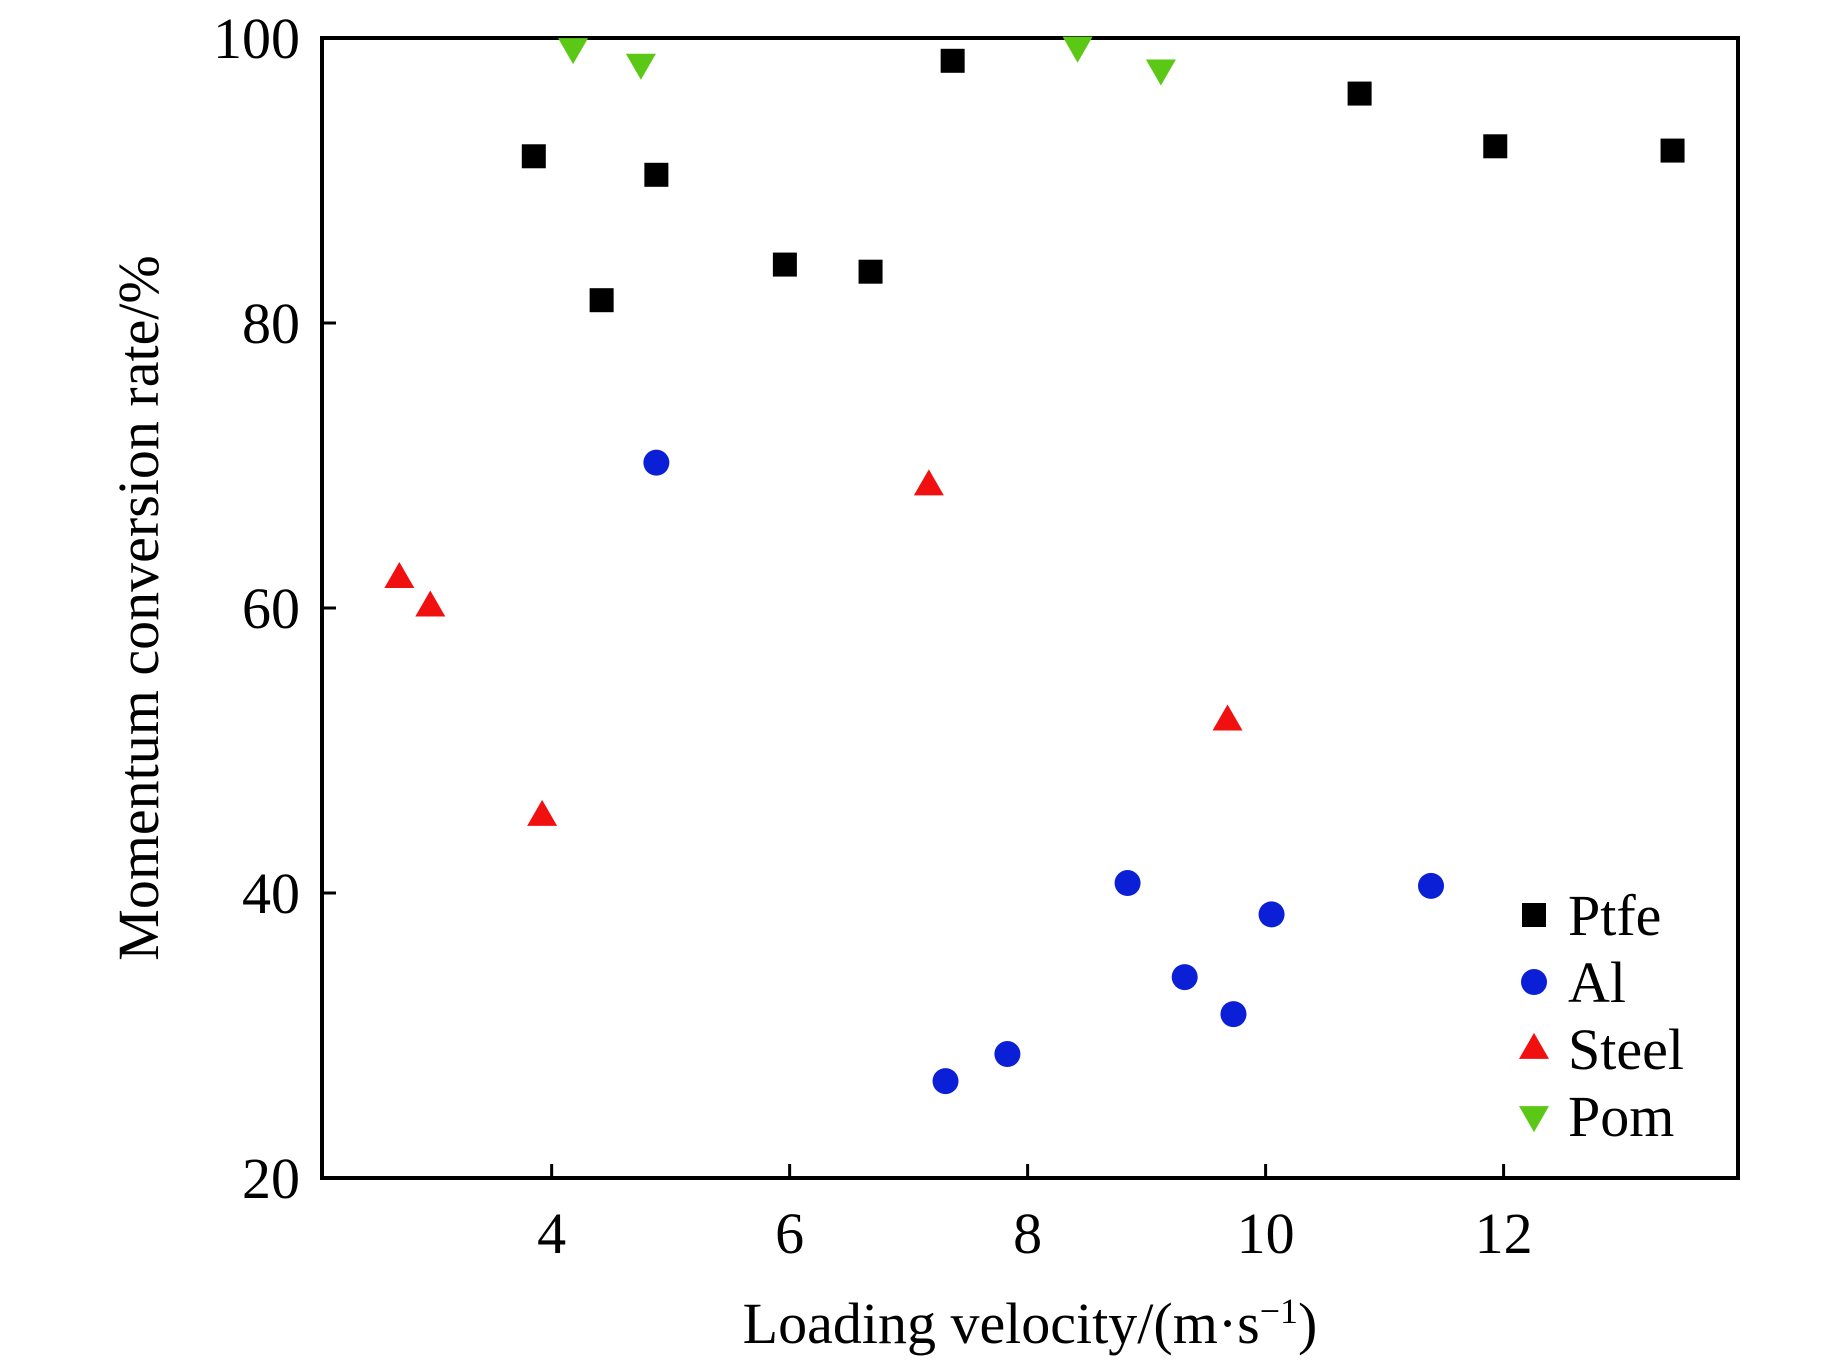 Image resolution: width=1843 pixels, height=1370 pixels. Describe the element at coordinates (1534, 1045) in the screenshot. I see `legend-marker-steel` at that location.